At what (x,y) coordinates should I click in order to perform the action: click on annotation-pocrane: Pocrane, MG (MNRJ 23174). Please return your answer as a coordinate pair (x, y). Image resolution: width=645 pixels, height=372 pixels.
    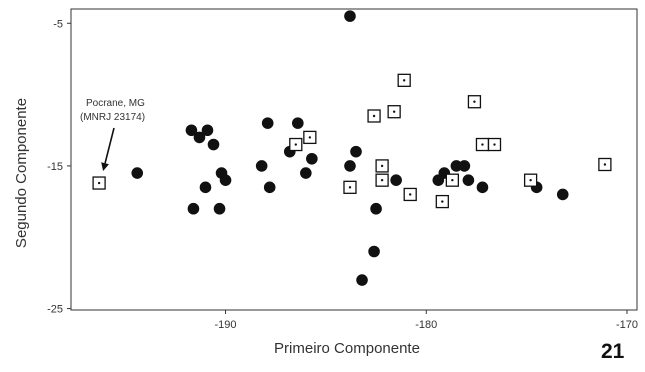
    Looking at the image, I should click on (112, 135).